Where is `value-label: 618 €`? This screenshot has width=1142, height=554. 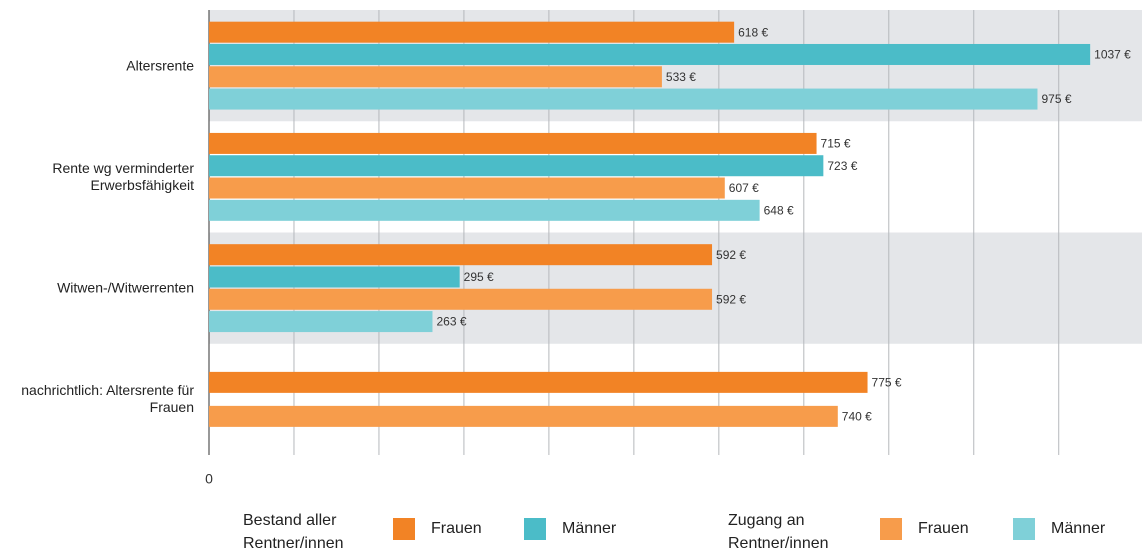 value-label: 618 € is located at coordinates (753, 32).